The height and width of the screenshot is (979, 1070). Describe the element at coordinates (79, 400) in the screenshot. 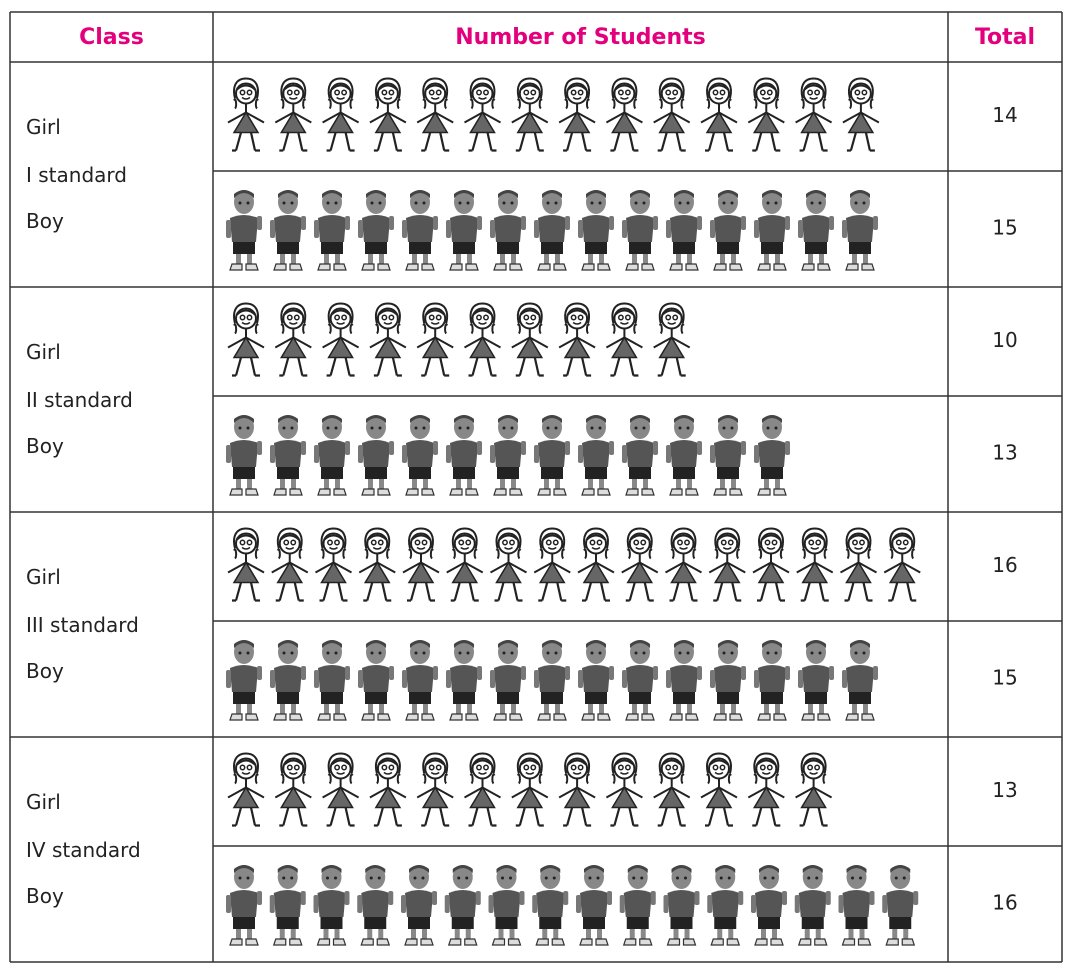

I see `class-name: II standard` at that location.